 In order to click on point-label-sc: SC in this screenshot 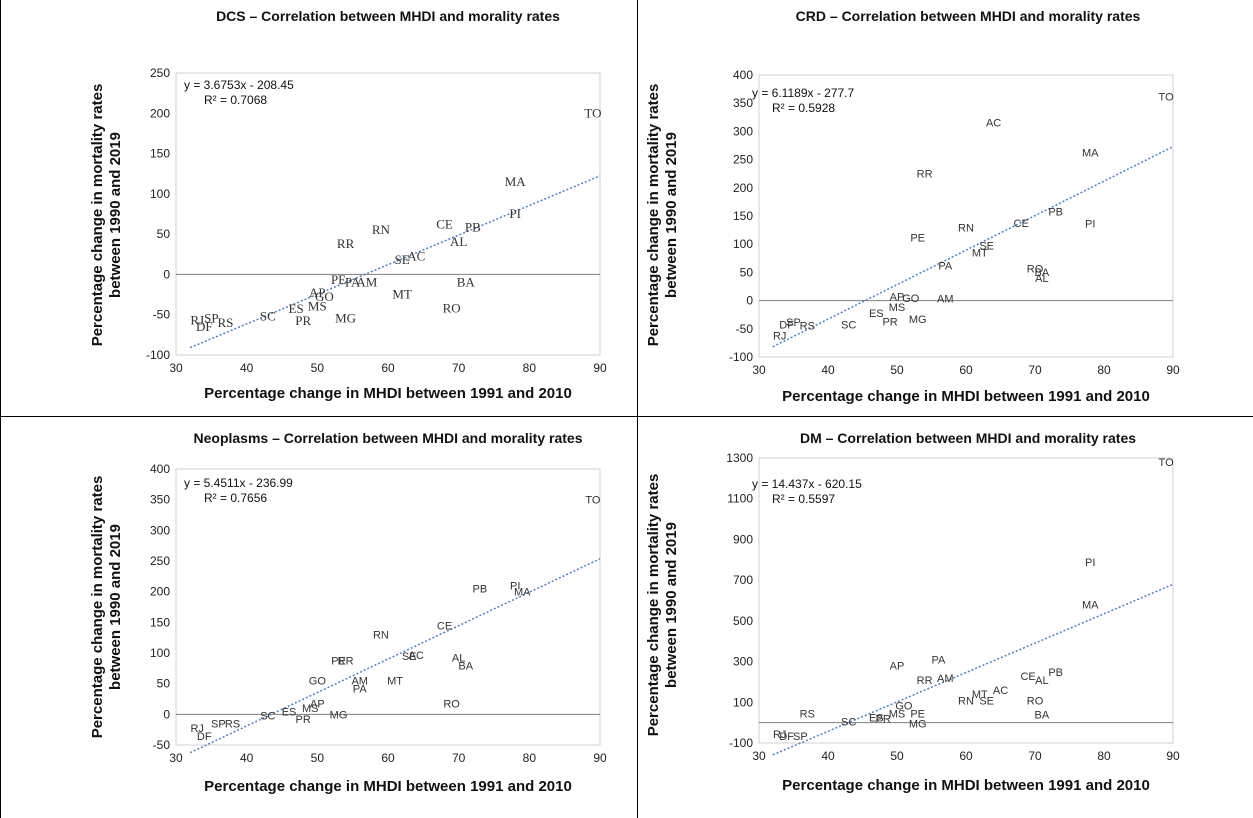, I will do `click(267, 717)`.